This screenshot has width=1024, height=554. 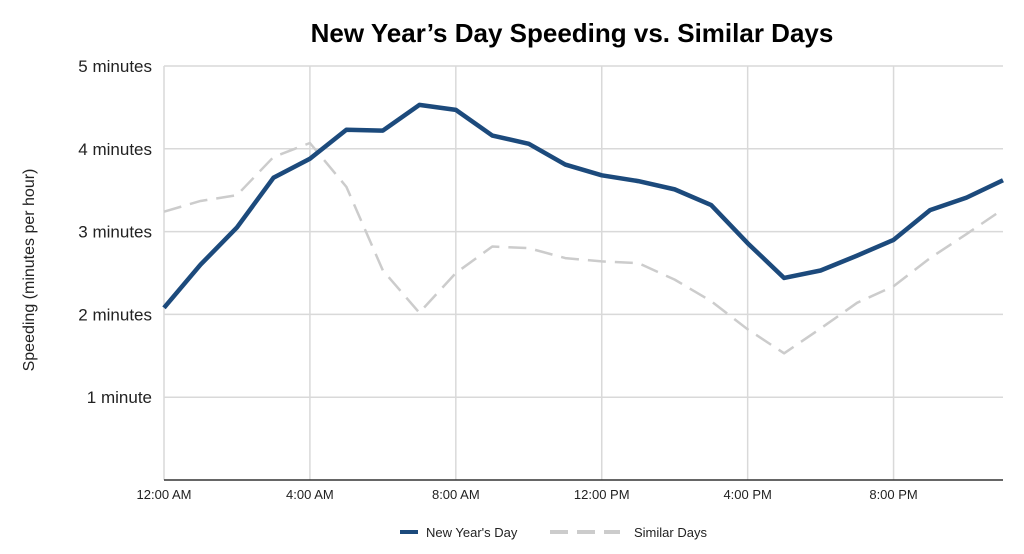 I want to click on legend-label: Similar Days, so click(x=670, y=532).